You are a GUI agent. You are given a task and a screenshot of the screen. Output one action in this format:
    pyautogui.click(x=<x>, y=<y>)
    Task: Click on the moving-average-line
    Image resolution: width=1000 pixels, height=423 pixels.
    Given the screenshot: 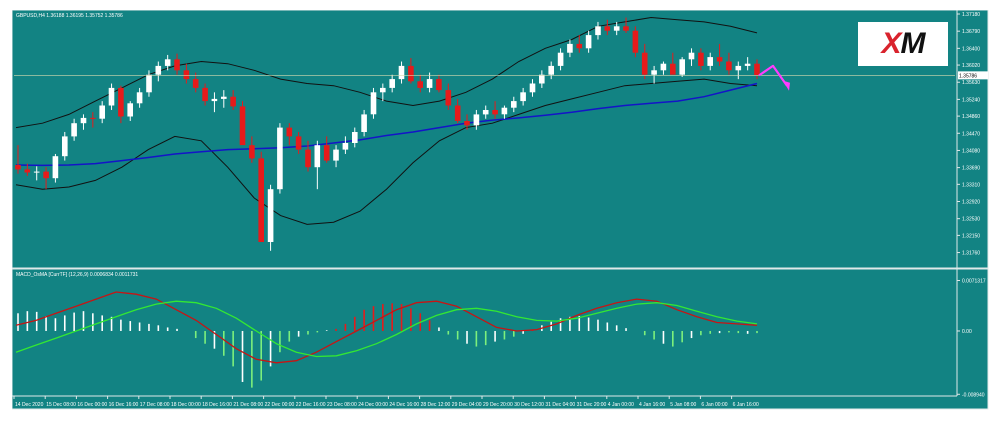 What is the action you would take?
    pyautogui.click(x=386, y=124)
    